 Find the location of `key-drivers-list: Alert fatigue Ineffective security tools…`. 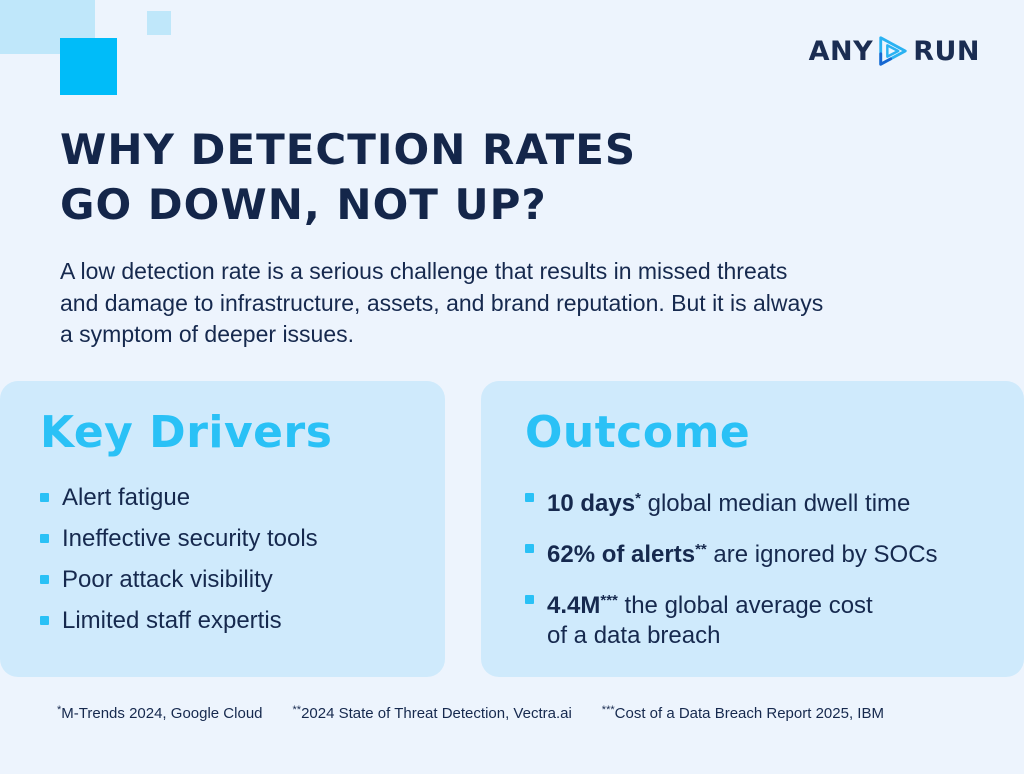

key-drivers-list: Alert fatigue Ineffective security tools… is located at coordinates (227, 559).